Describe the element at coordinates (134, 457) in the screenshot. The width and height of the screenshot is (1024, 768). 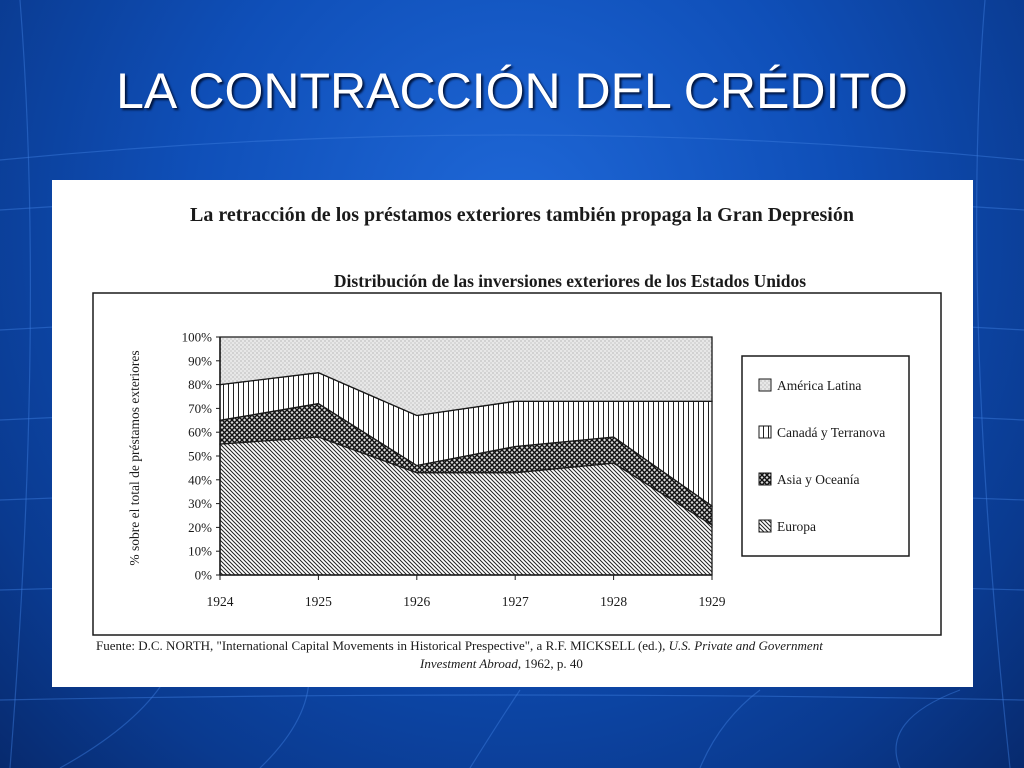
I see `y-axis-label: % sobre el total de préstamos exteriores` at that location.